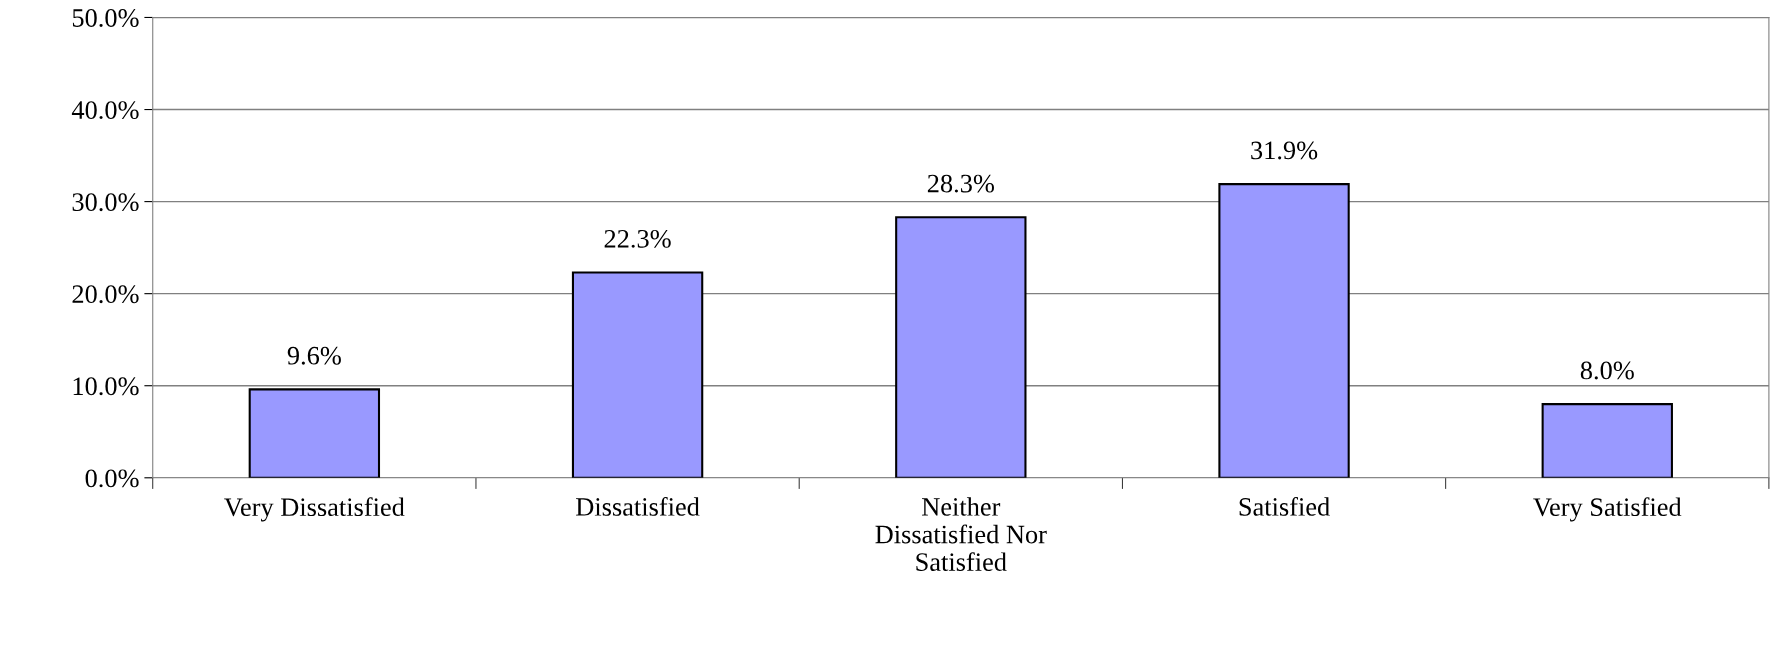 The width and height of the screenshot is (1776, 672). What do you see at coordinates (1607, 509) in the screenshot?
I see `x-tick-label: Very Satisfied` at bounding box center [1607, 509].